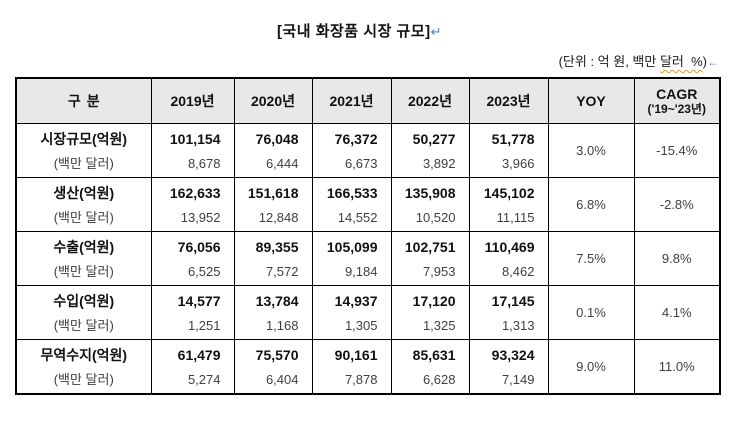  Describe the element at coordinates (677, 366) in the screenshot. I see `cagr-cell: 11.0%` at that location.